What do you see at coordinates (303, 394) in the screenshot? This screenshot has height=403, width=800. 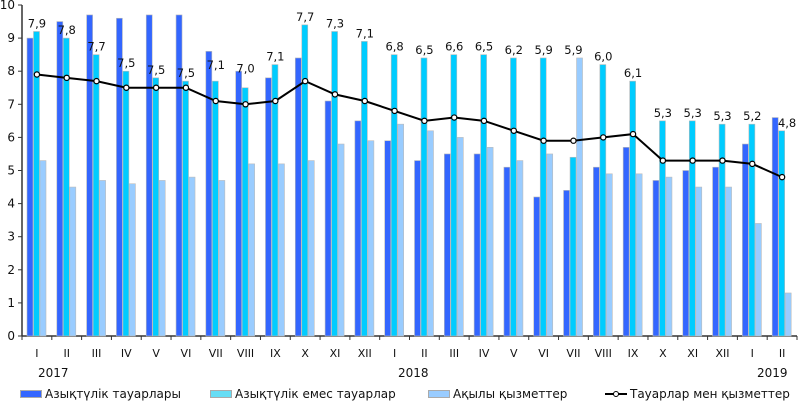 I see `legend-item-nonfood: Азықтүлік емес тауарлар` at bounding box center [303, 394].